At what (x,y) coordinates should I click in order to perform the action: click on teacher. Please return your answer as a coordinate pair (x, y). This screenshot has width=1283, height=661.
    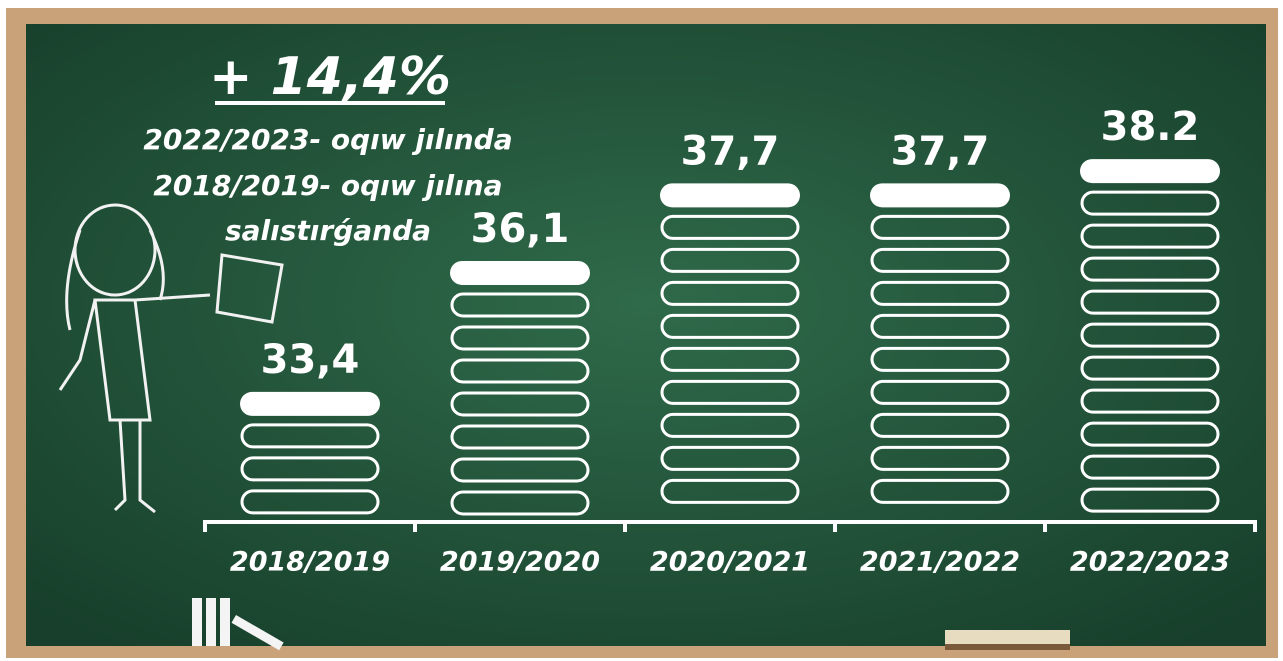
    Looking at the image, I should click on (171, 358).